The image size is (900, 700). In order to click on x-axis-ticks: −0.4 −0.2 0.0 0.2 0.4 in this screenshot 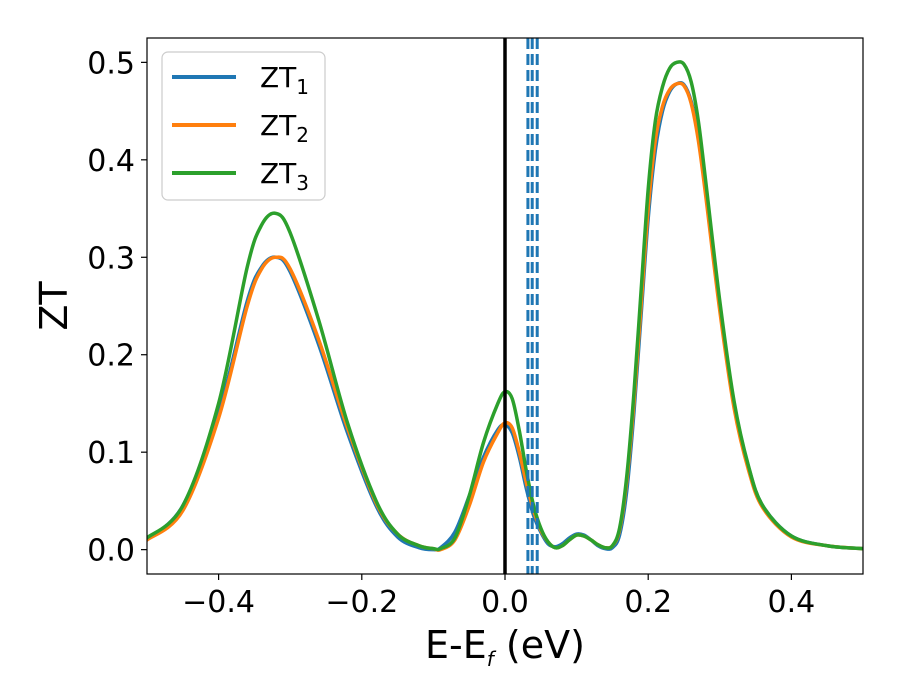, I will do `click(498, 597)`.